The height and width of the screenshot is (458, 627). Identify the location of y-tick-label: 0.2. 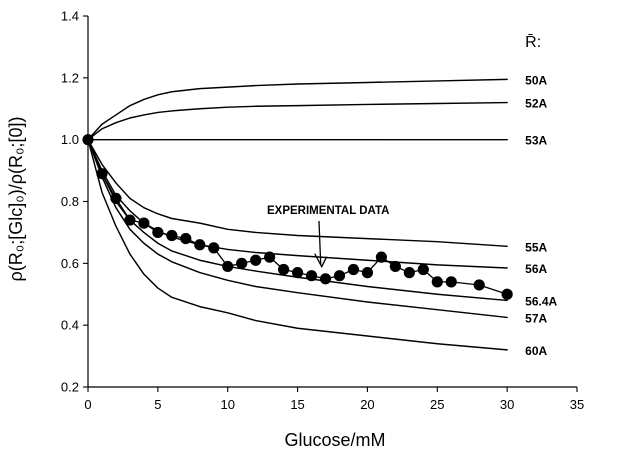
(70, 387).